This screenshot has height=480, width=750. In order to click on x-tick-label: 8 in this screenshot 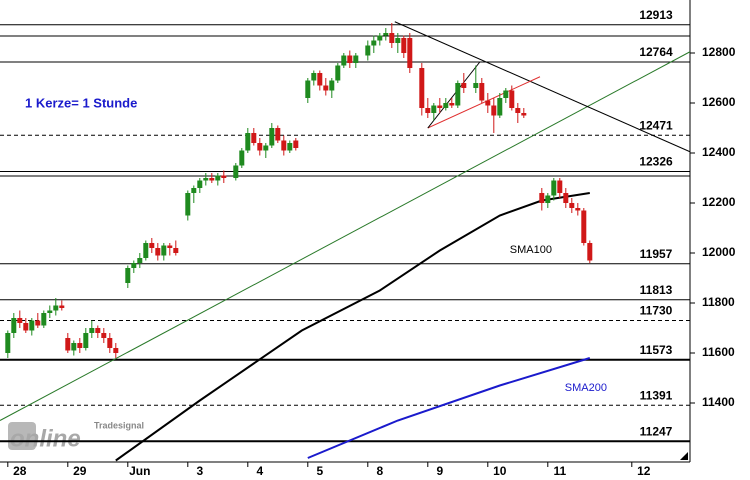, I will do `click(379, 471)`.